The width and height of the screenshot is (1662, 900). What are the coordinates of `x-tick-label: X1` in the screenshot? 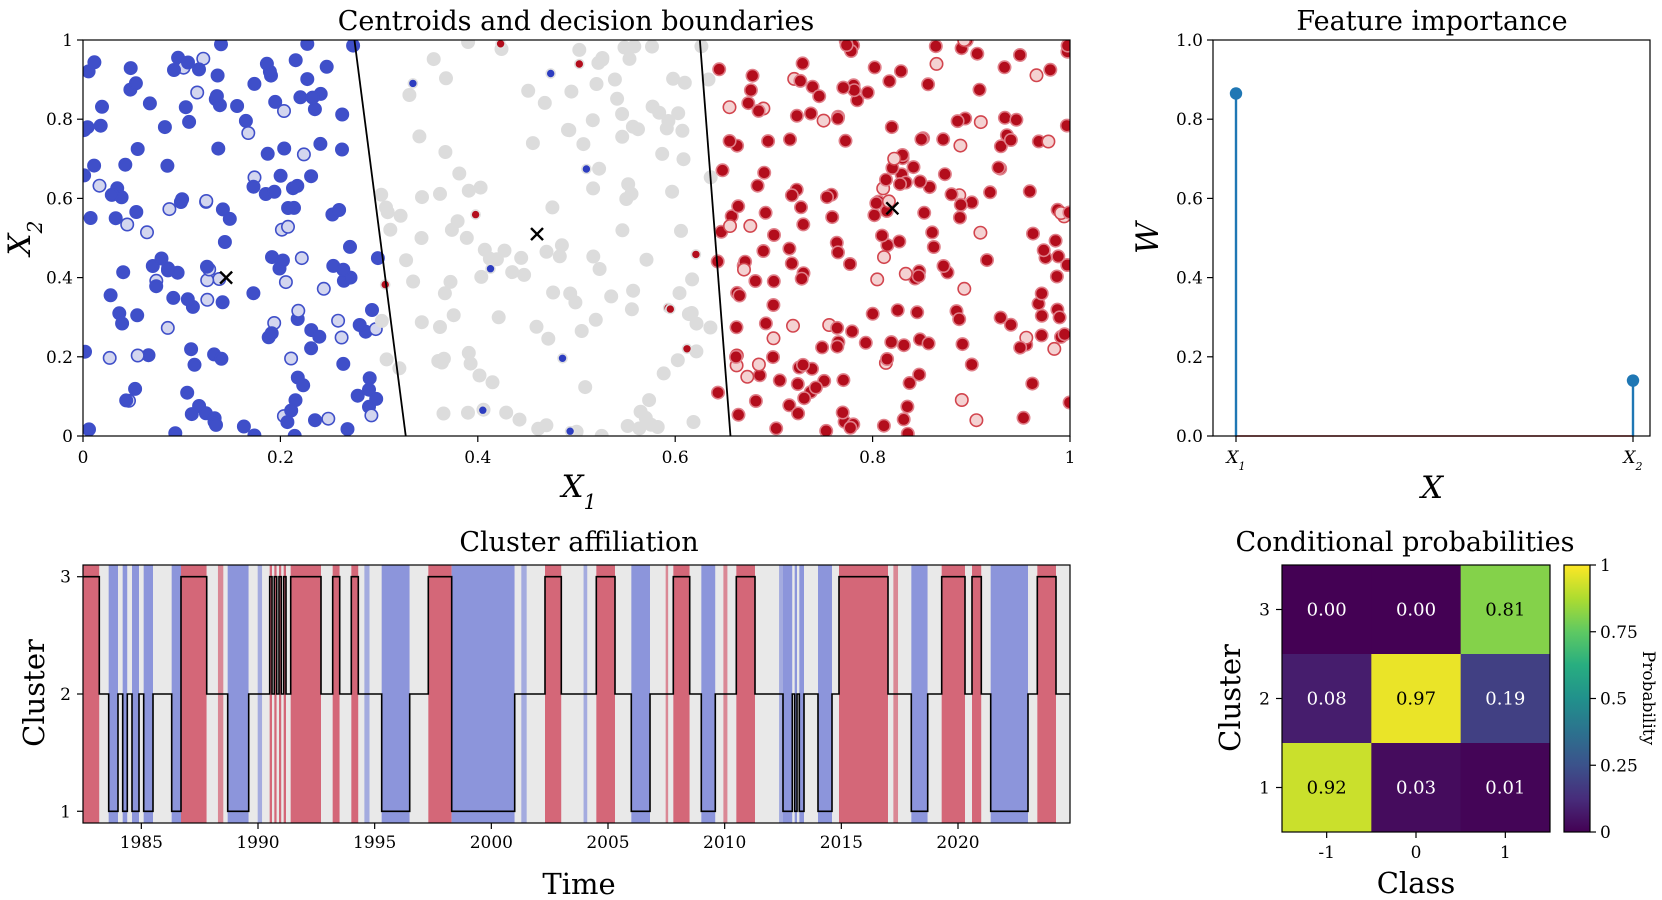 It's located at (1234, 460).